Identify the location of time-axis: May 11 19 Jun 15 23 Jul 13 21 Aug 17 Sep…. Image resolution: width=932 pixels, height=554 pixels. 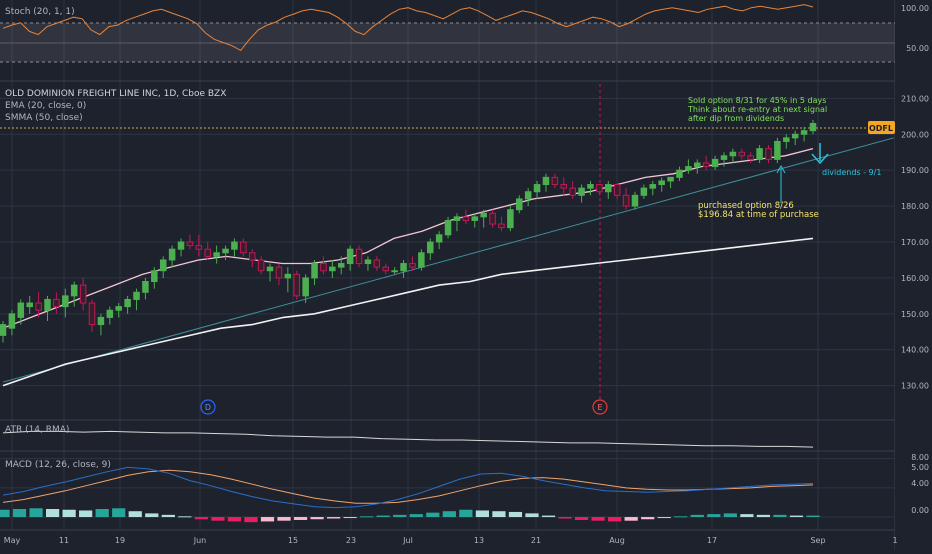
(451, 540).